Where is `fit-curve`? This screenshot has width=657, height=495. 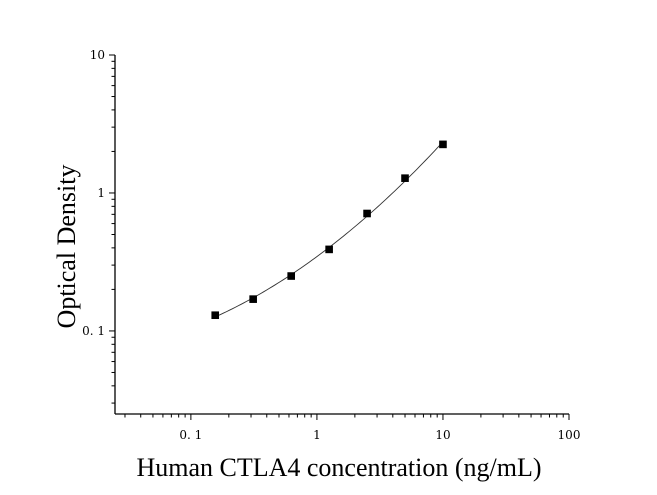
fit-curve is located at coordinates (329, 229).